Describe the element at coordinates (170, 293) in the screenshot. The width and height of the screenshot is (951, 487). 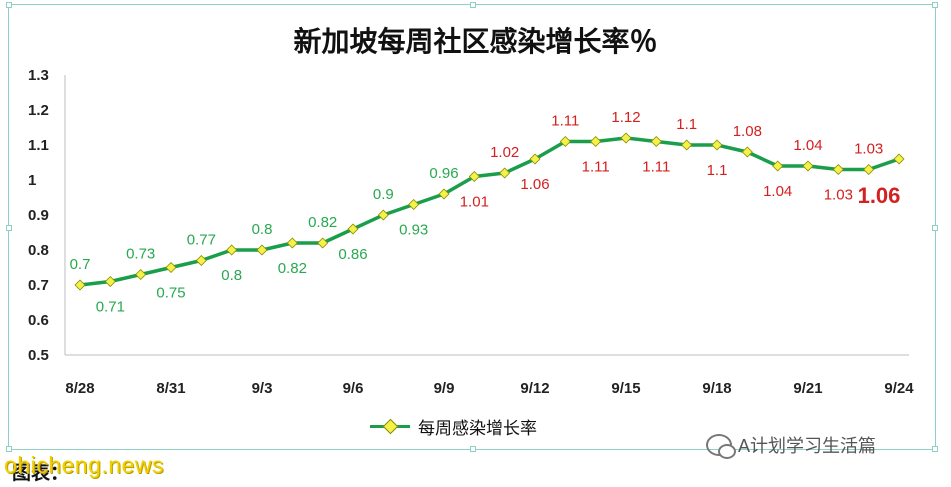
I see `data-label: 0.75` at that location.